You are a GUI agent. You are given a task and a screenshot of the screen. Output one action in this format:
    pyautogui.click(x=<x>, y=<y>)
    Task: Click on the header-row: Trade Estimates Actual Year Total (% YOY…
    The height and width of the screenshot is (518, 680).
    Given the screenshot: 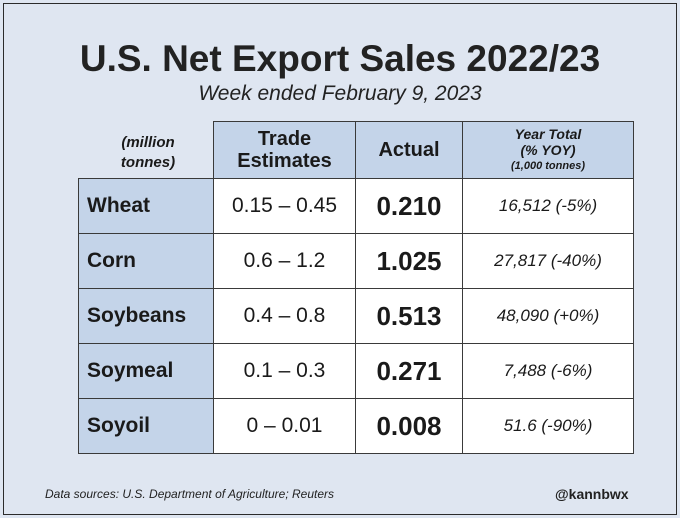 What is the action you would take?
    pyautogui.click(x=356, y=150)
    